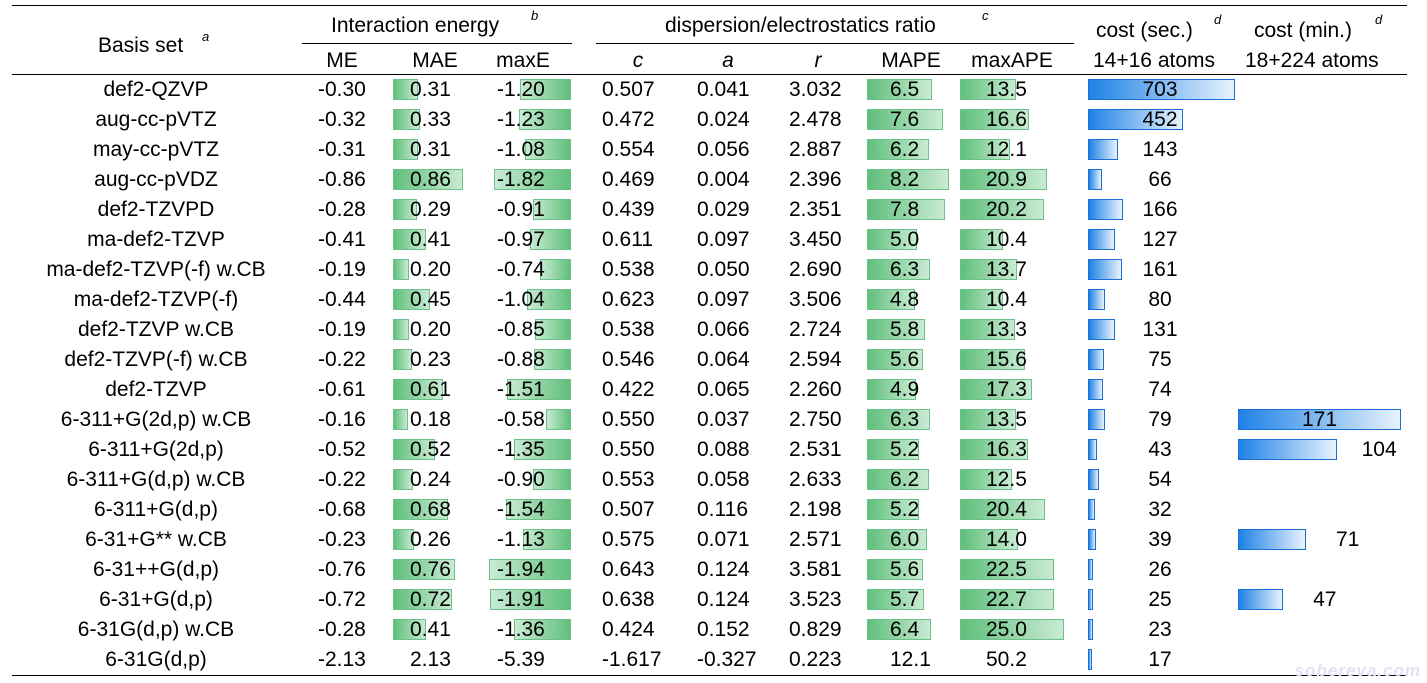 This screenshot has width=1427, height=683. I want to click on basis-set-name: 6-311+G(d,p) w.CB, so click(156, 479).